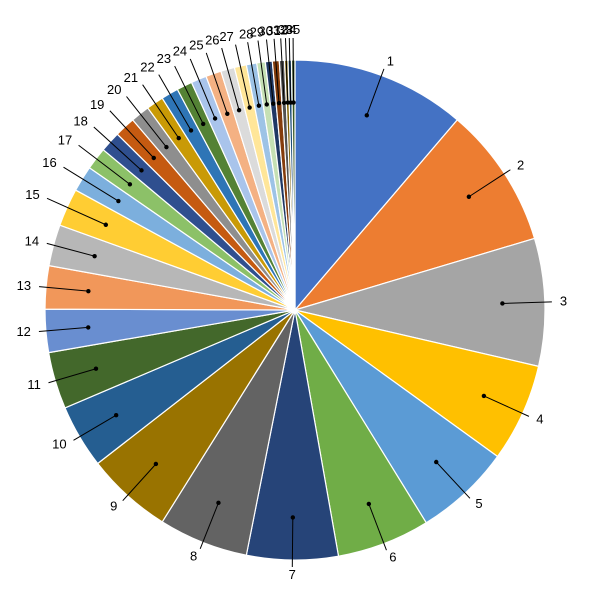  I want to click on data-label-34: 34, so click(289, 29).